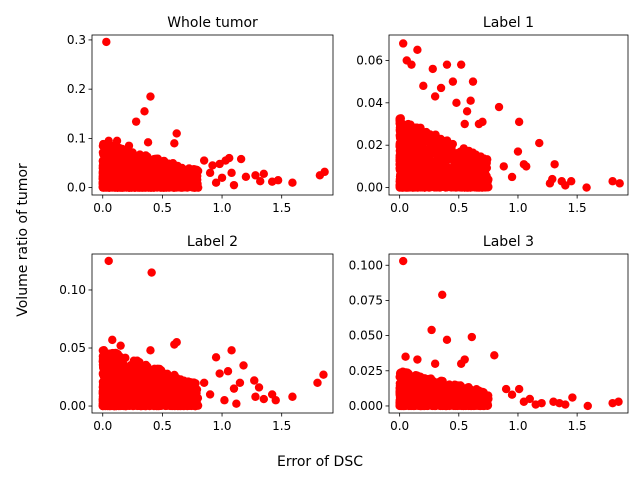 The height and width of the screenshot is (480, 640). I want to click on points-layer, so click(213, 333).